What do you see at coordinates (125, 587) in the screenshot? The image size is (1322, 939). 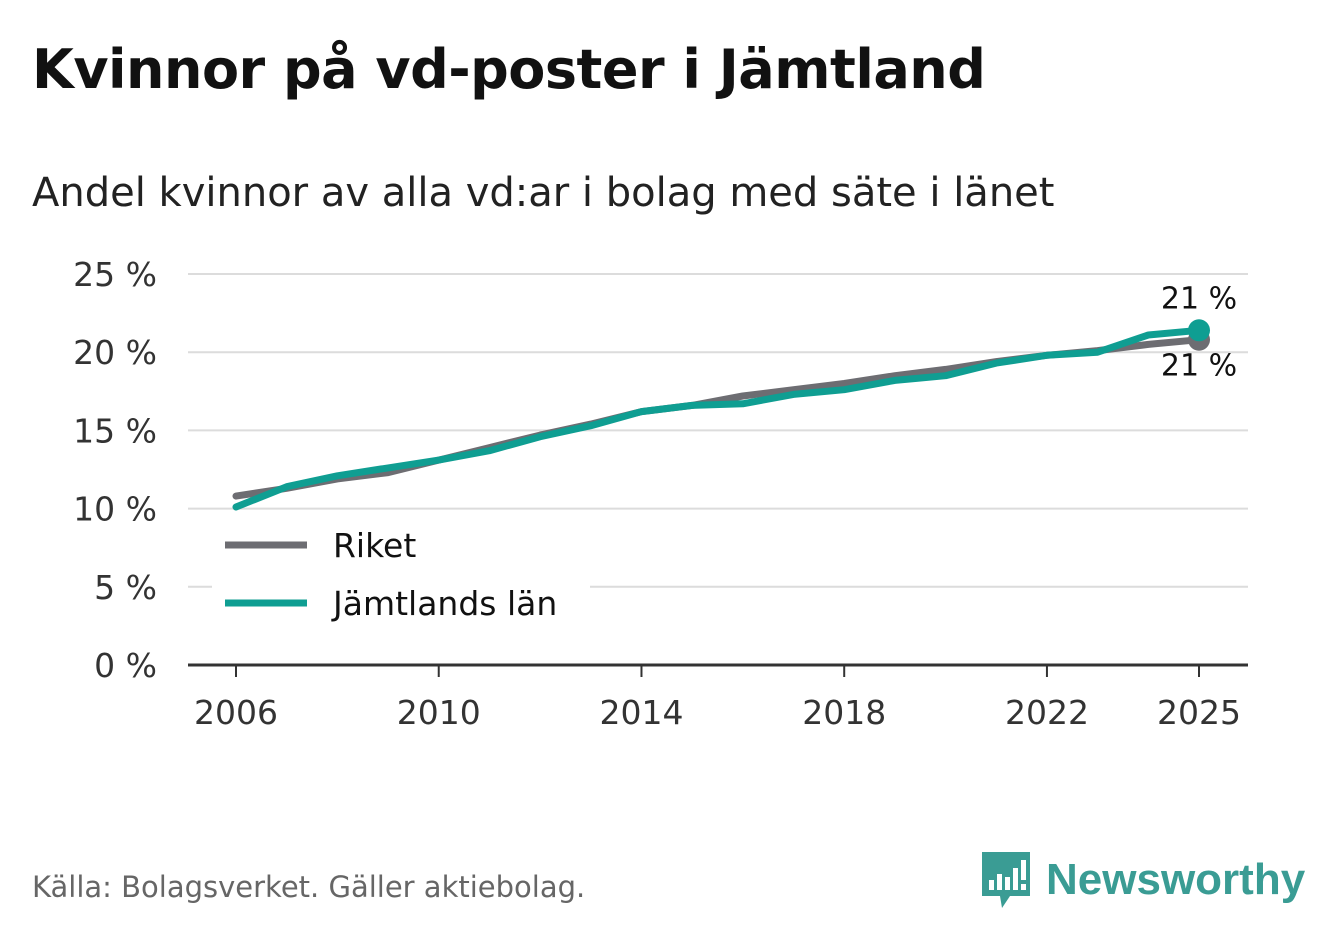 I see `y-tick-label: 5 %` at bounding box center [125, 587].